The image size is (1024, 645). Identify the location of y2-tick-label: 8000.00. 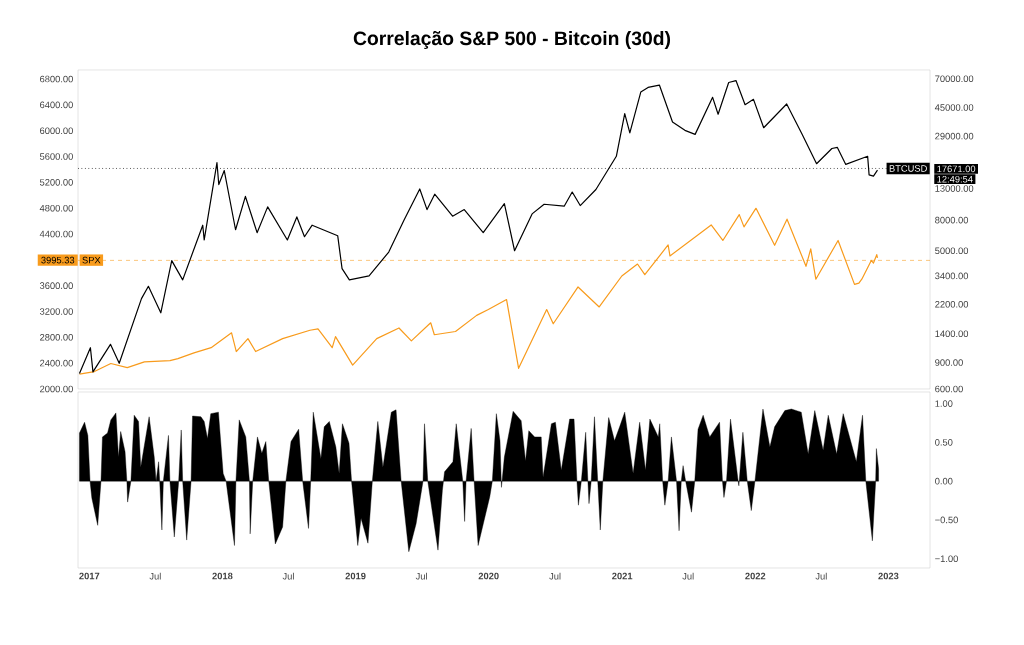
(952, 220).